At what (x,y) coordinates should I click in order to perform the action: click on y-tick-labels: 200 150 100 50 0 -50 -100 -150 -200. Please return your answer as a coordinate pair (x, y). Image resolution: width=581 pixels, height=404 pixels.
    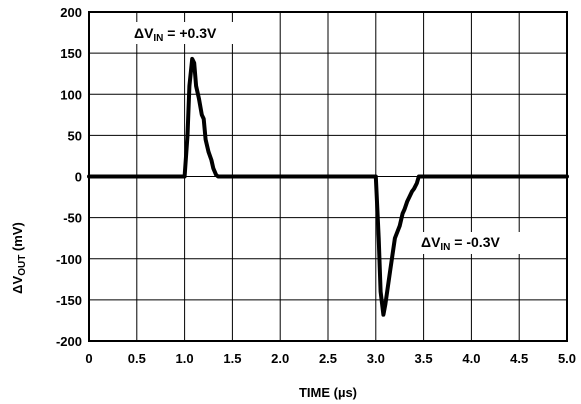
    Looking at the image, I should click on (69, 177).